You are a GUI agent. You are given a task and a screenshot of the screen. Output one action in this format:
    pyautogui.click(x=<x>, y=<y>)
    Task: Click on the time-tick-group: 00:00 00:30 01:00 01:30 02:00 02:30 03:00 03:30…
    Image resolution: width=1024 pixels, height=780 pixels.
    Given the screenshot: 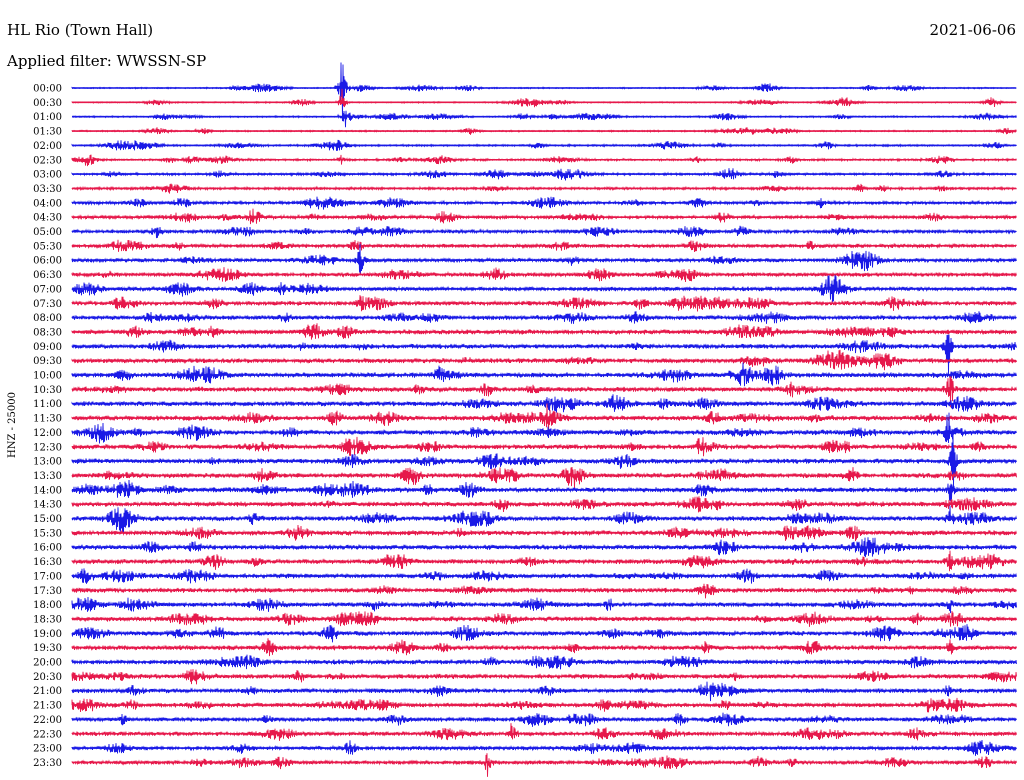 What is the action you would take?
    pyautogui.click(x=47, y=426)
    